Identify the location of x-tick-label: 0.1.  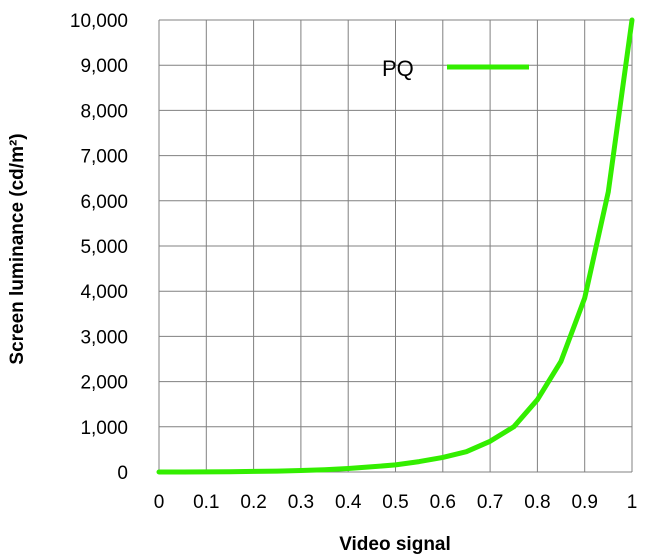
(206, 502).